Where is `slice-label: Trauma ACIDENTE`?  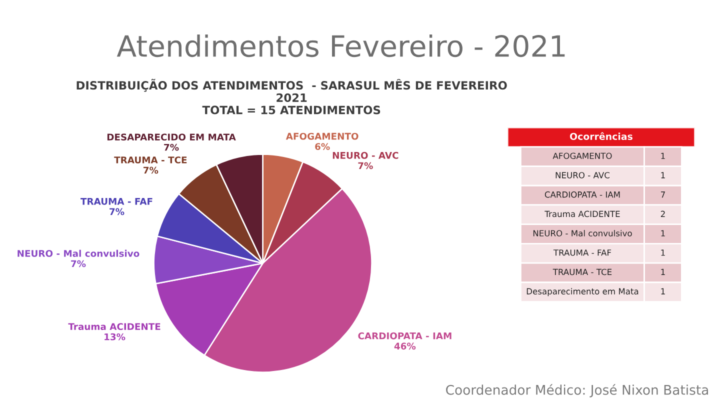
slice-label: Trauma ACIDENTE is located at coordinates (114, 326).